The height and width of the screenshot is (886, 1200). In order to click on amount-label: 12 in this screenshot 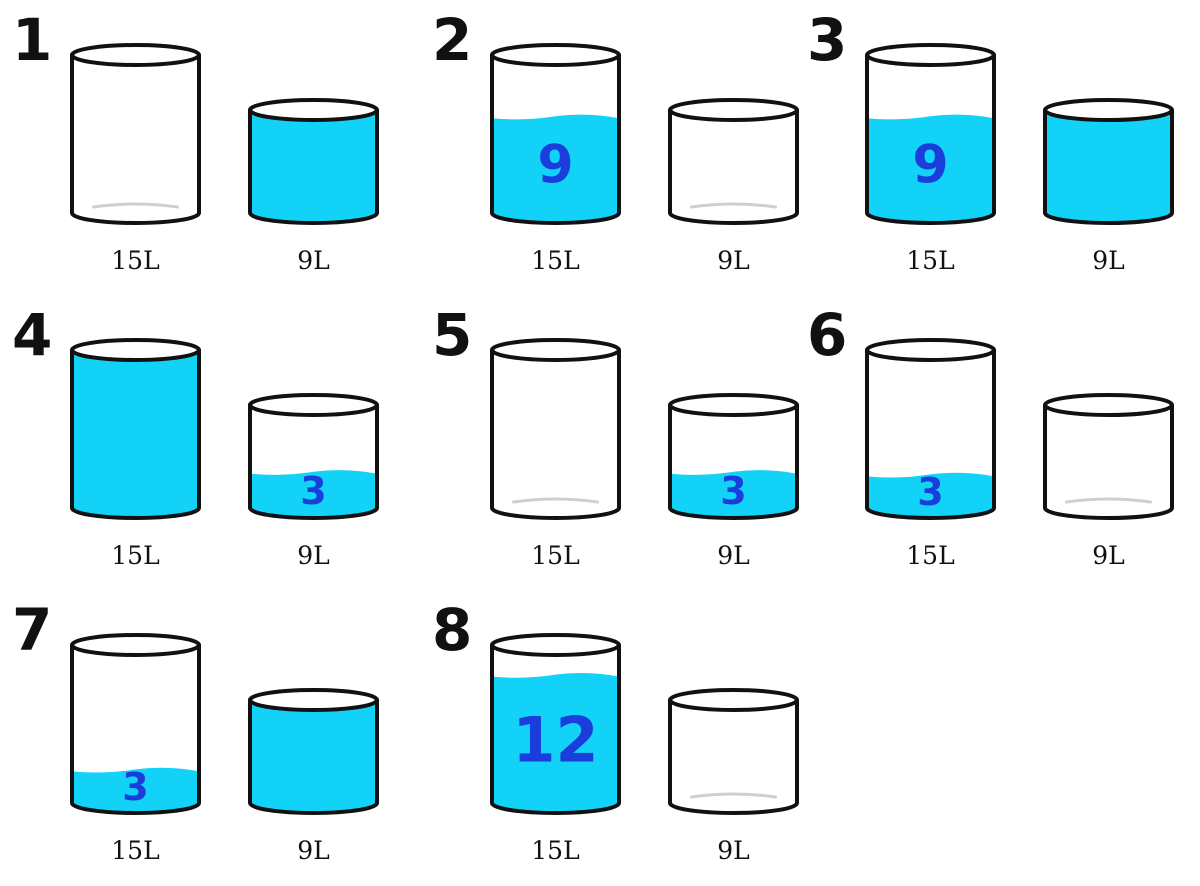, I will do `click(555, 739)`.